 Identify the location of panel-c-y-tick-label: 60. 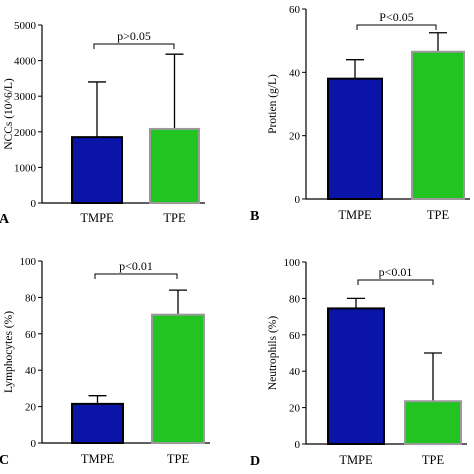
(31, 335).